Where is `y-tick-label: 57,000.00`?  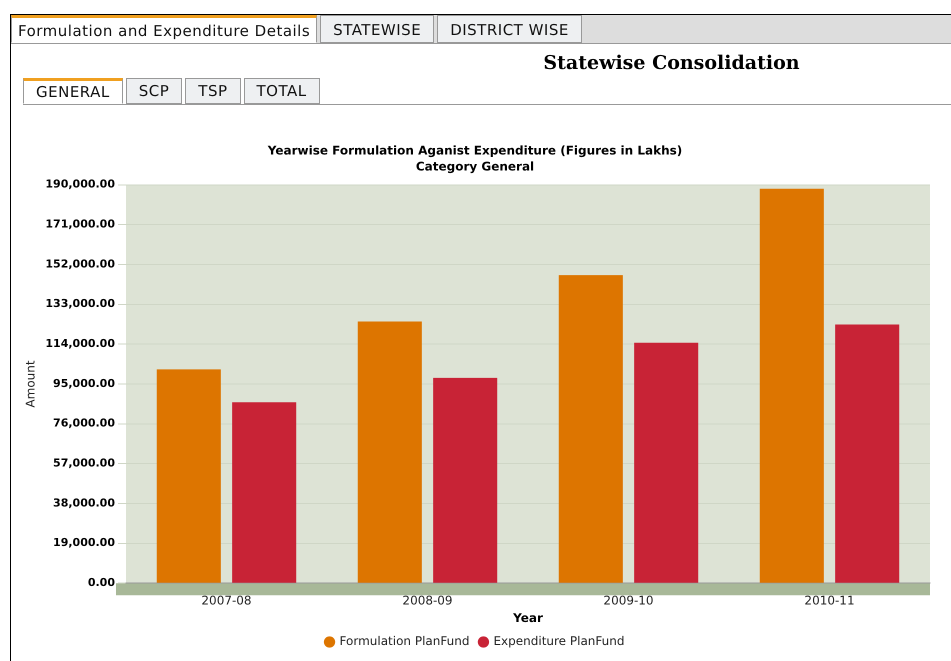 y-tick-label: 57,000.00 is located at coordinates (84, 463).